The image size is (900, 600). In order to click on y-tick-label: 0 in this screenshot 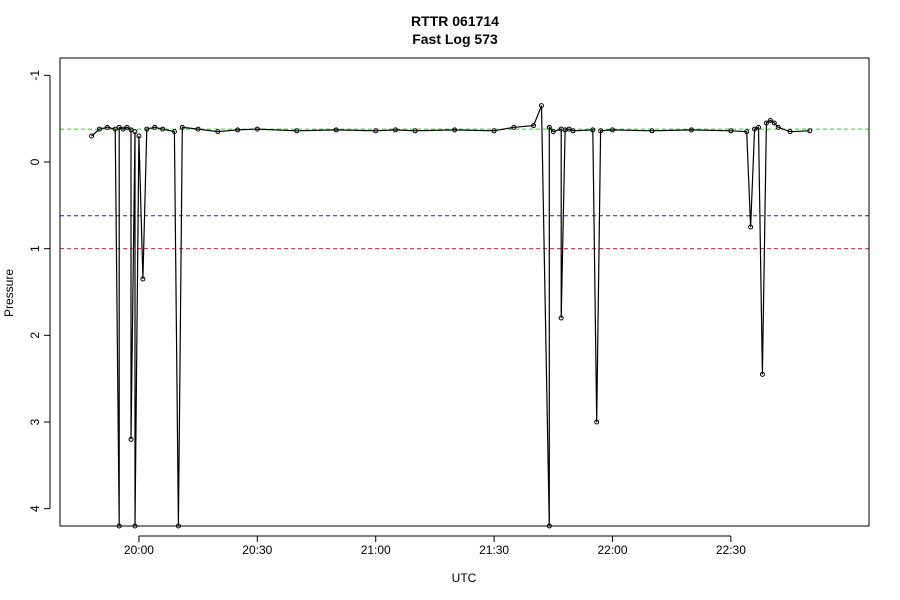, I will do `click(35, 161)`.